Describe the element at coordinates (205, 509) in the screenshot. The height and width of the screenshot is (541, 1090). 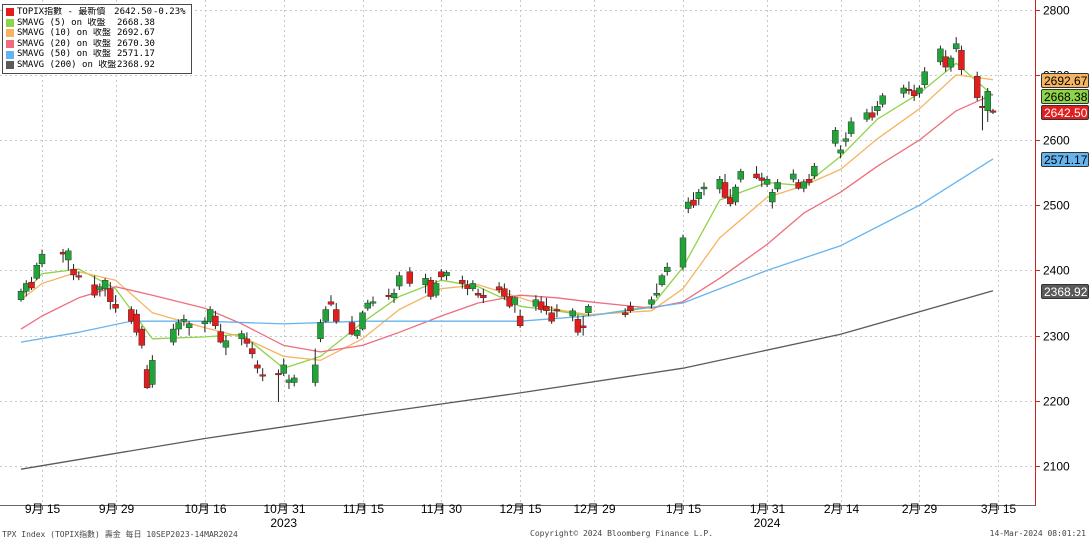
I see `x-tick-label: 10月 16` at that location.